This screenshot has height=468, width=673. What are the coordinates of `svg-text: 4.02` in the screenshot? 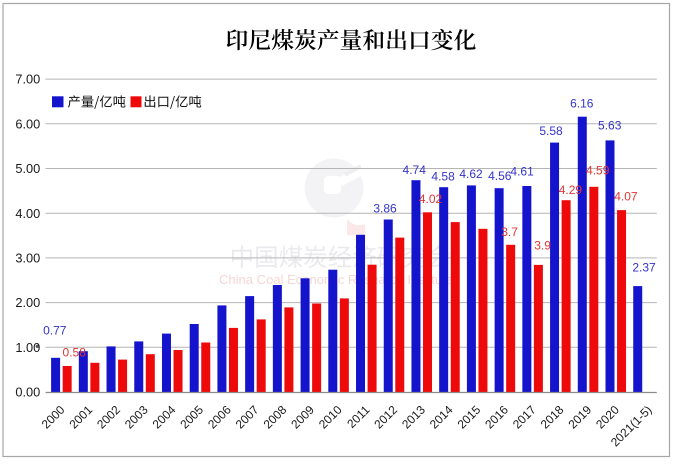 It's located at (431, 199).